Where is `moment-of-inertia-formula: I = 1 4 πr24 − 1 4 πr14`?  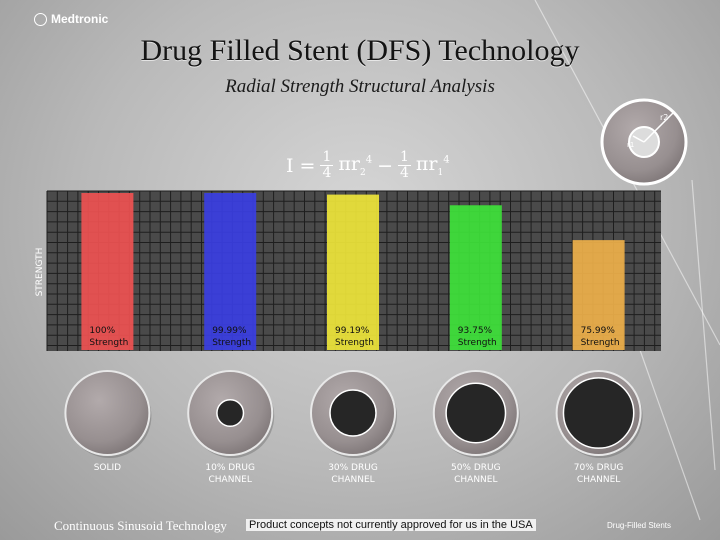 moment-of-inertia-formula: I = 1 4 πr24 − 1 4 πr14 is located at coordinates (368, 165).